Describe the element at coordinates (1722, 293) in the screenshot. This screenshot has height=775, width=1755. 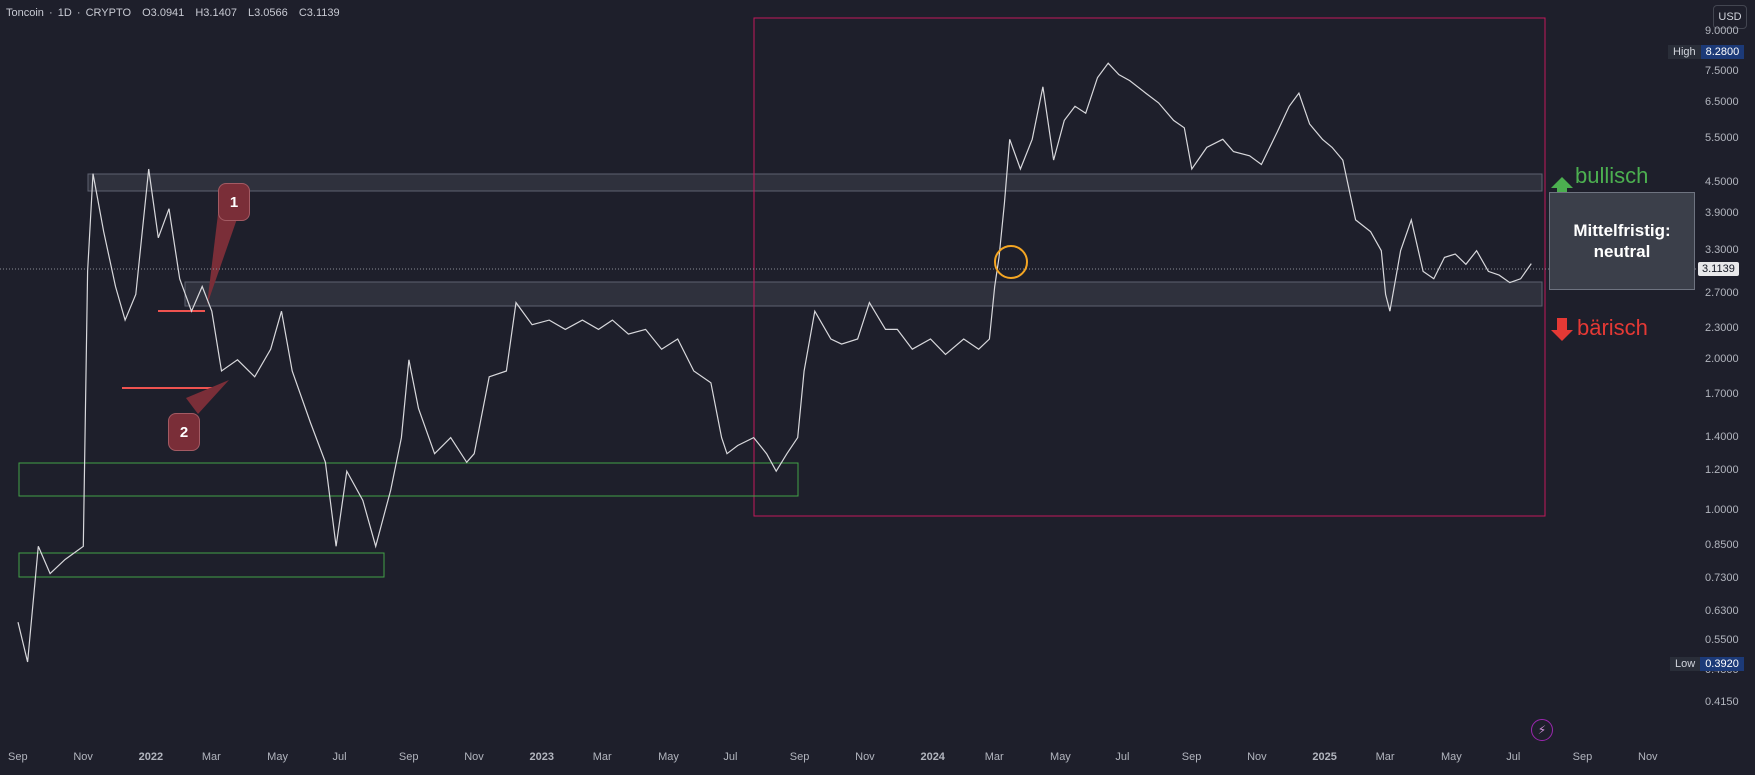
I see `price-tick-label: 2.7000` at that location.